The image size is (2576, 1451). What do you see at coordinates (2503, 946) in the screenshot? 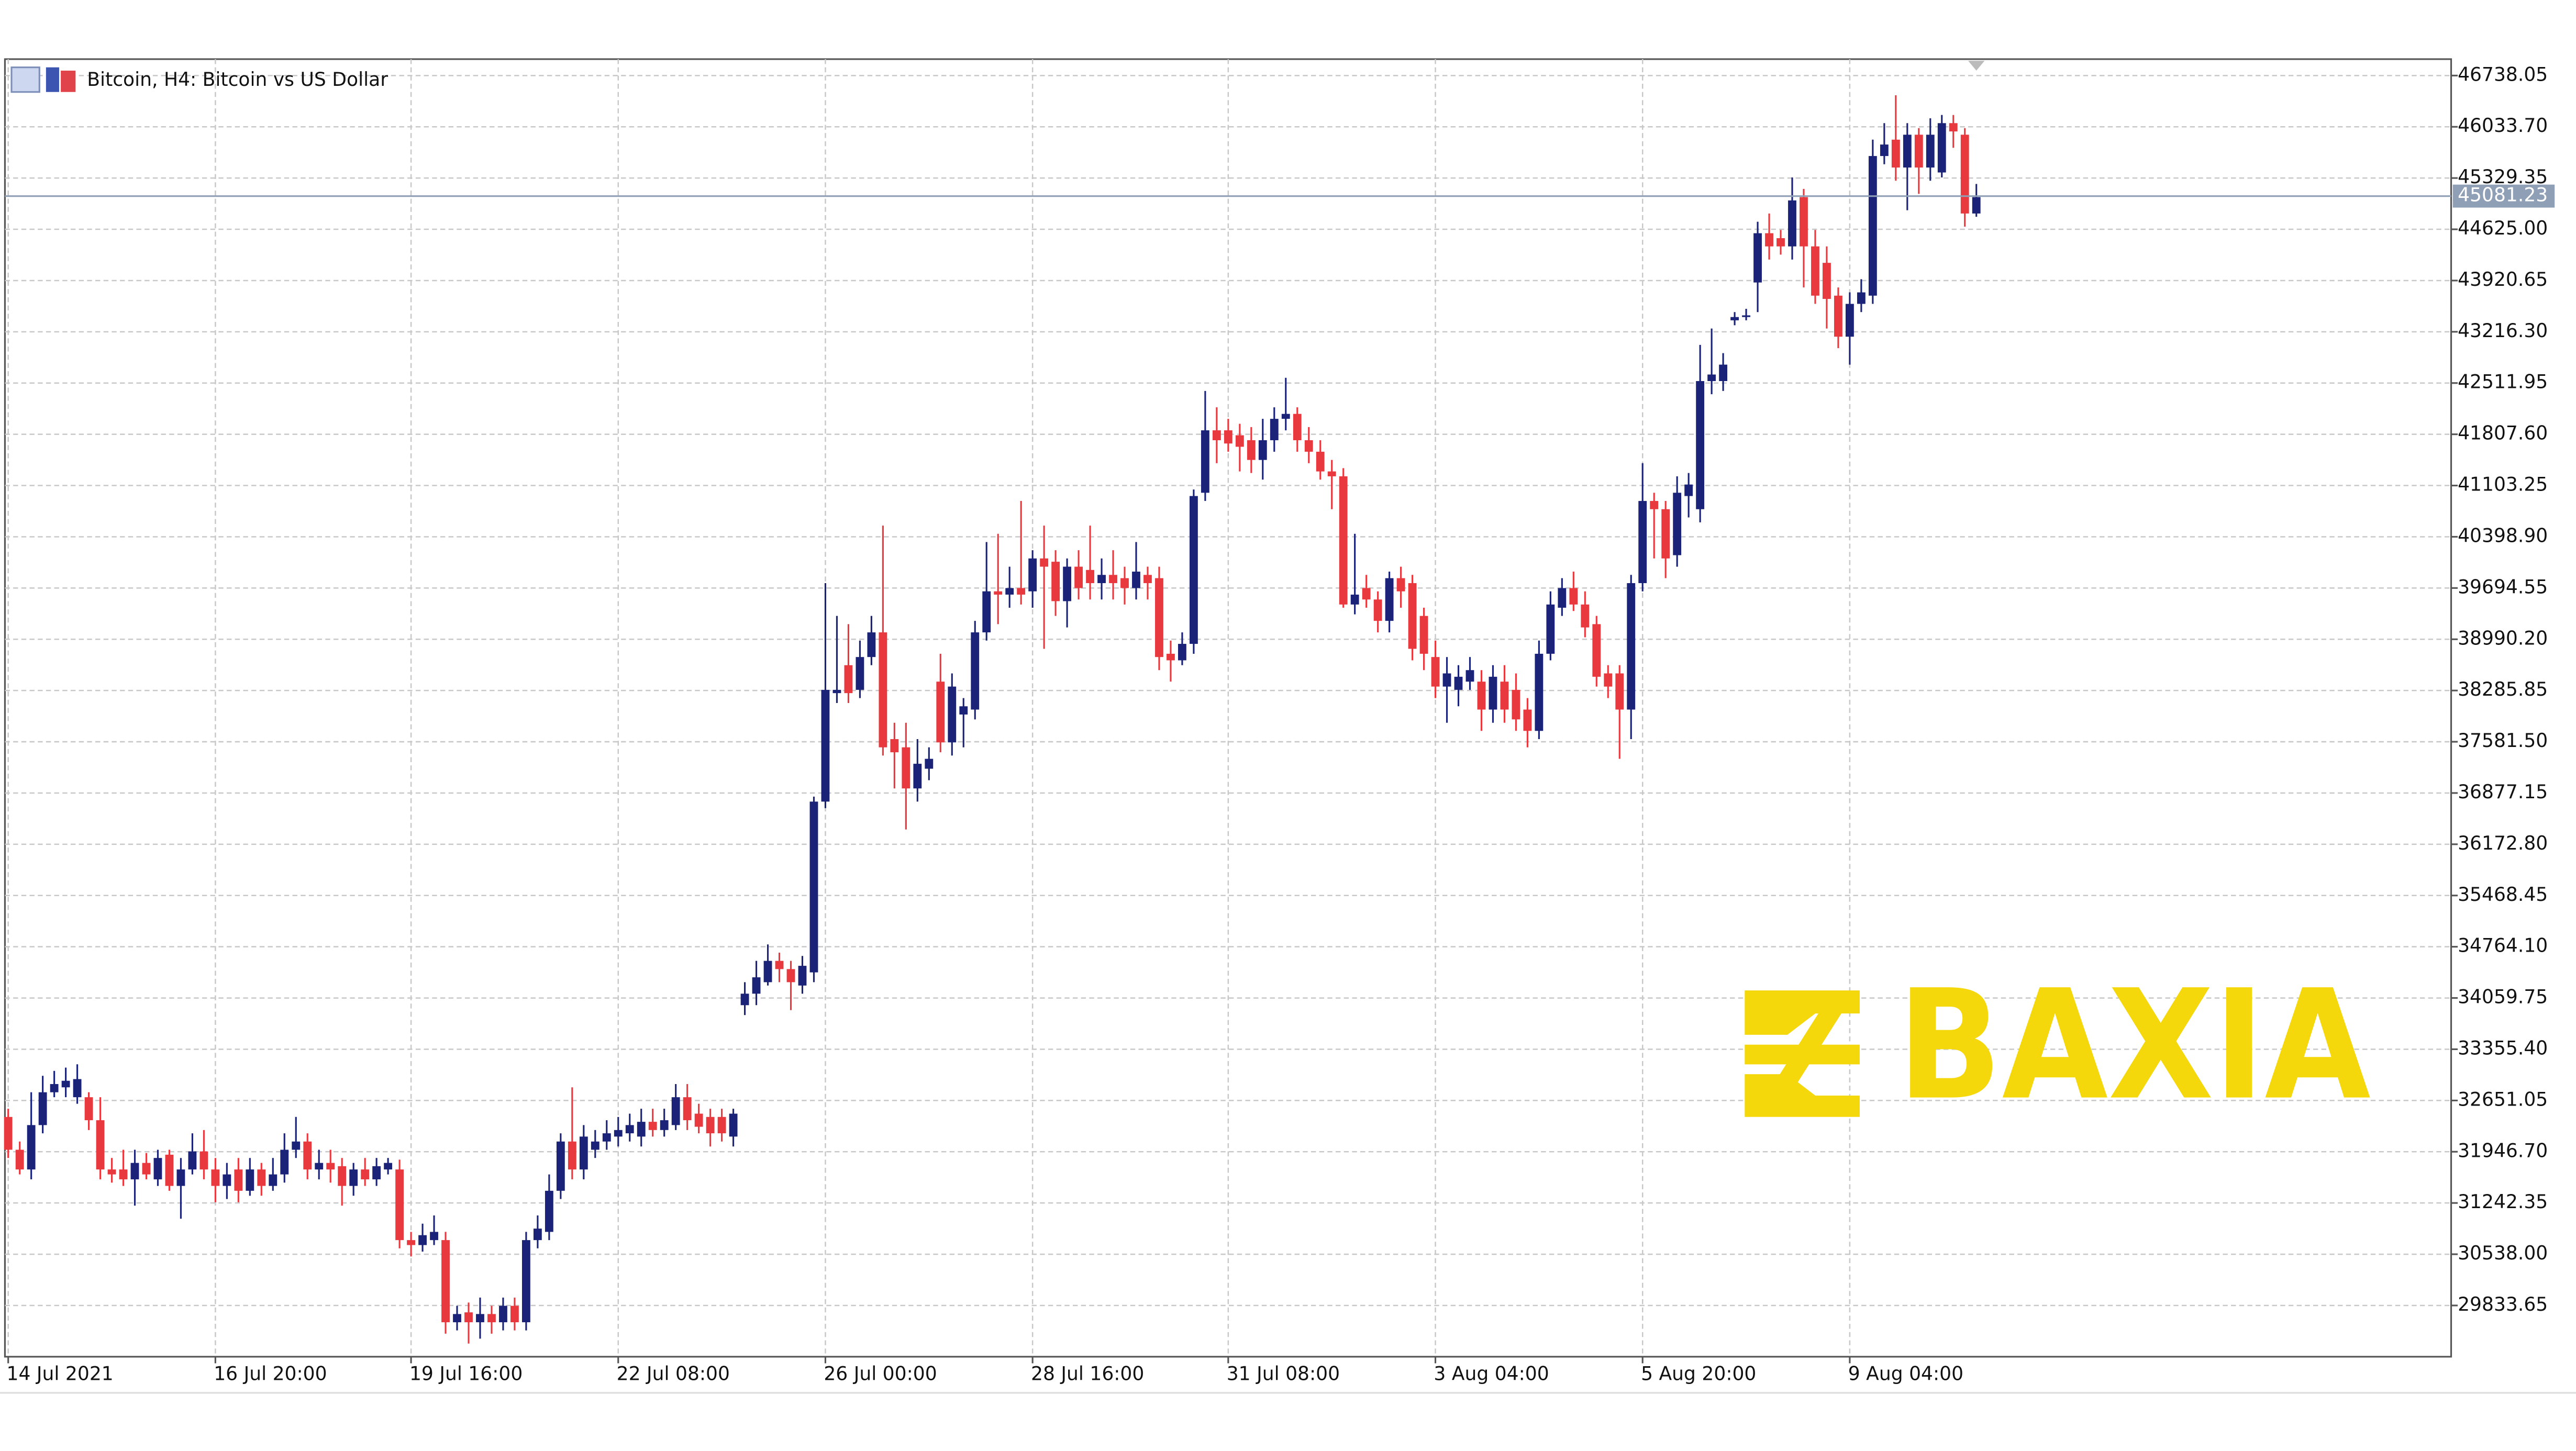
I see `y-tick-label: 34764.10` at bounding box center [2503, 946].